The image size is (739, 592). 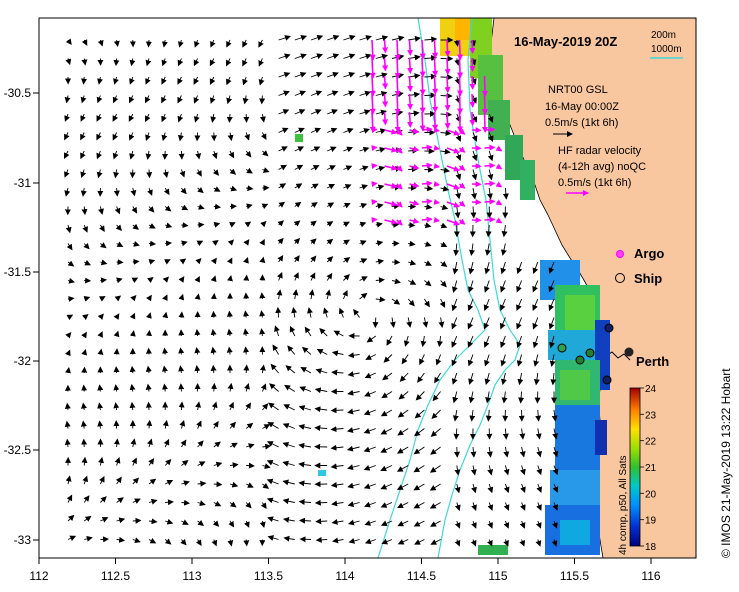 What do you see at coordinates (651, 468) in the screenshot?
I see `colorbar-tick-label: 21` at bounding box center [651, 468].